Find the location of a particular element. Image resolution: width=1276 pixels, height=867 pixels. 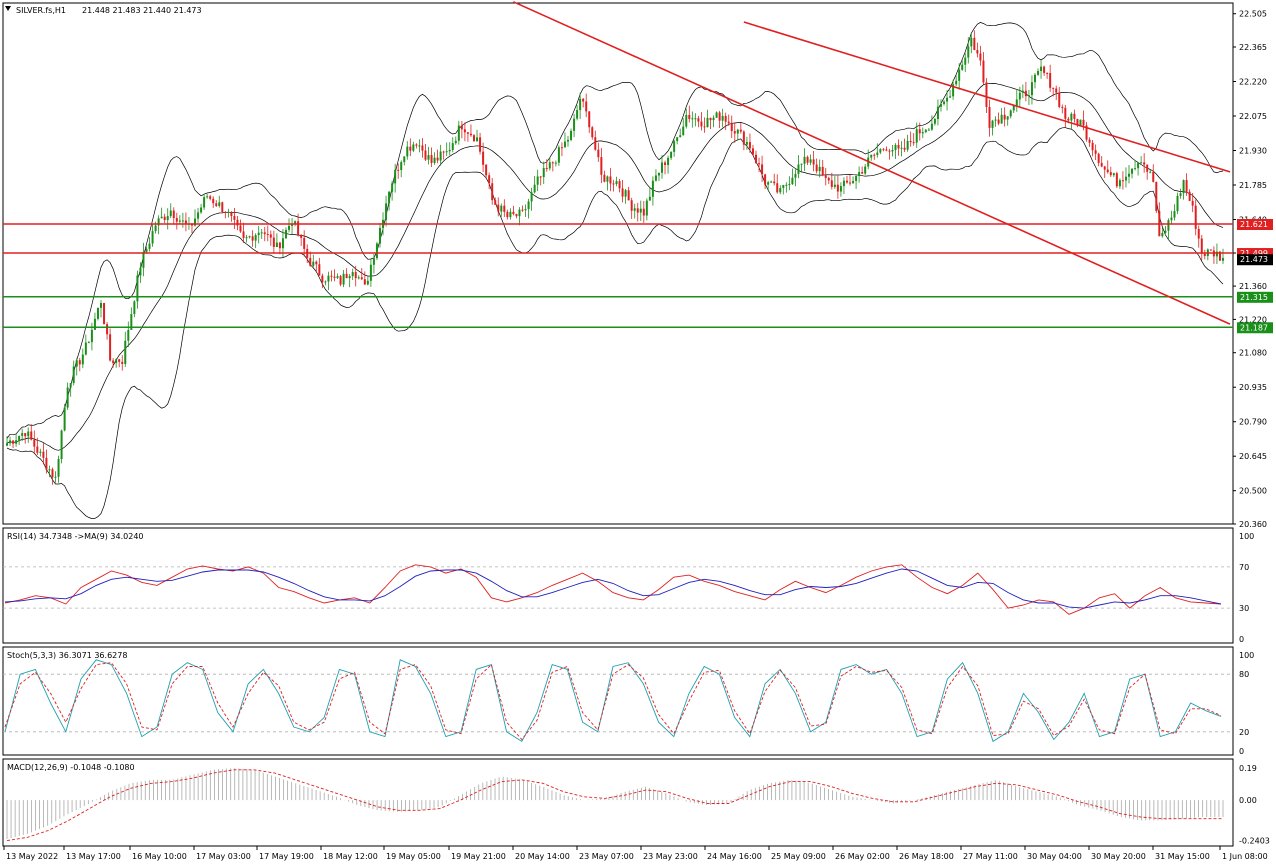

macd-tick-label: 0.19 is located at coordinates (1248, 768).